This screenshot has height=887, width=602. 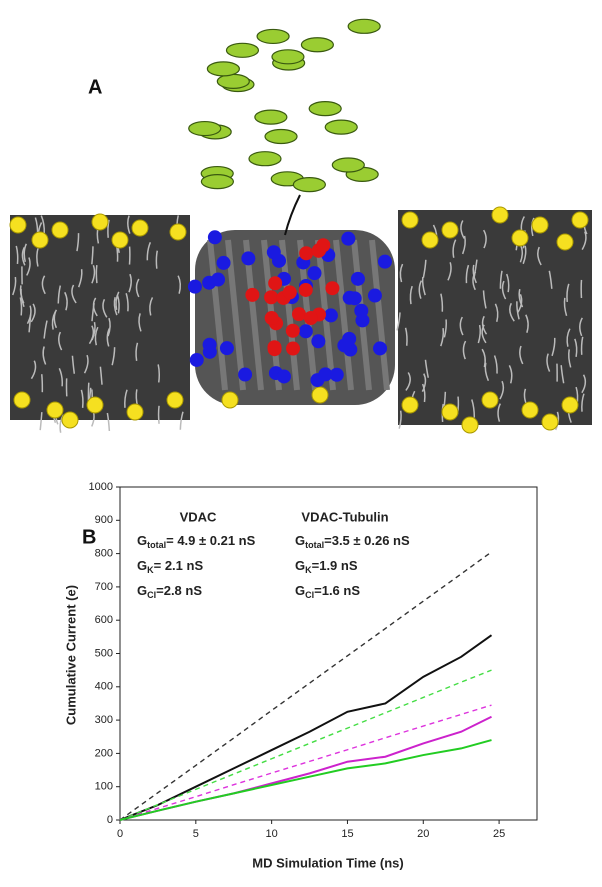 What do you see at coordinates (104, 753) in the screenshot?
I see `y-tick-label: 200` at bounding box center [104, 753].